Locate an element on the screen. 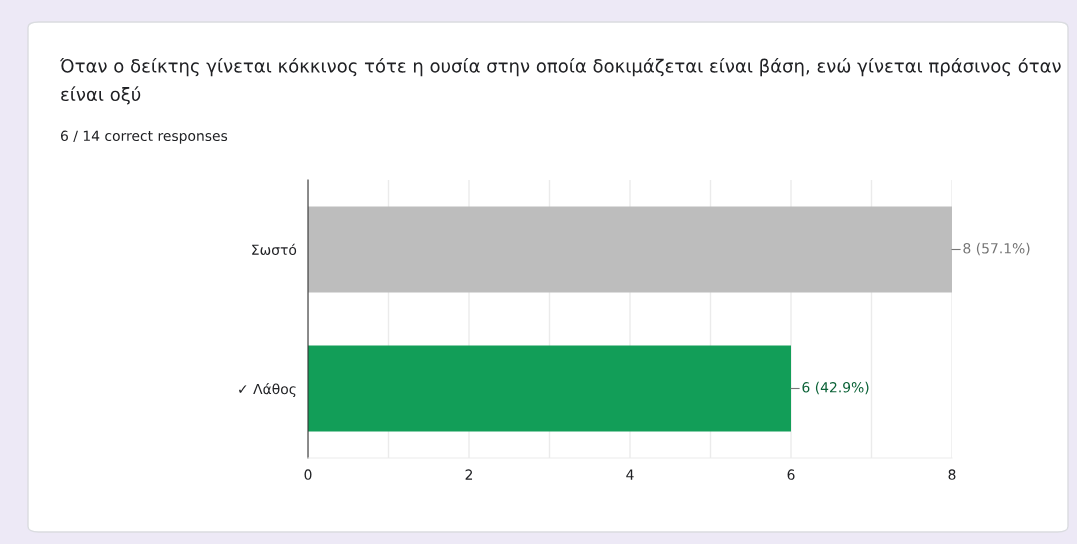 This screenshot has height=544, width=1077. text: 6 / 14 correct responses is located at coordinates (144, 137).